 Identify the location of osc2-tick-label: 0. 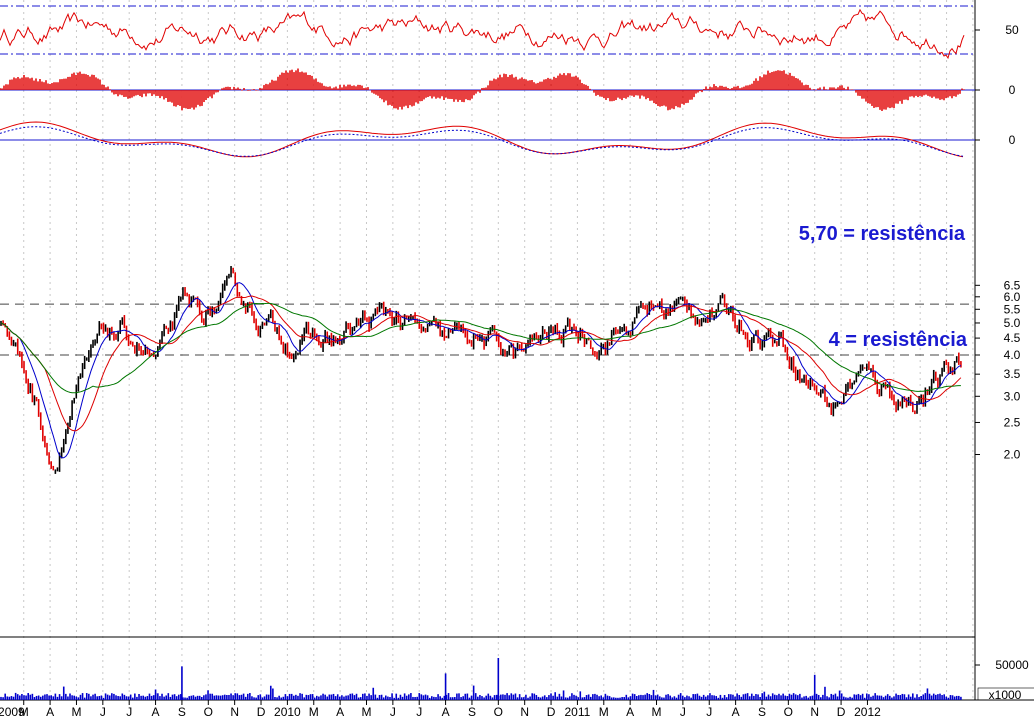
(1012, 90).